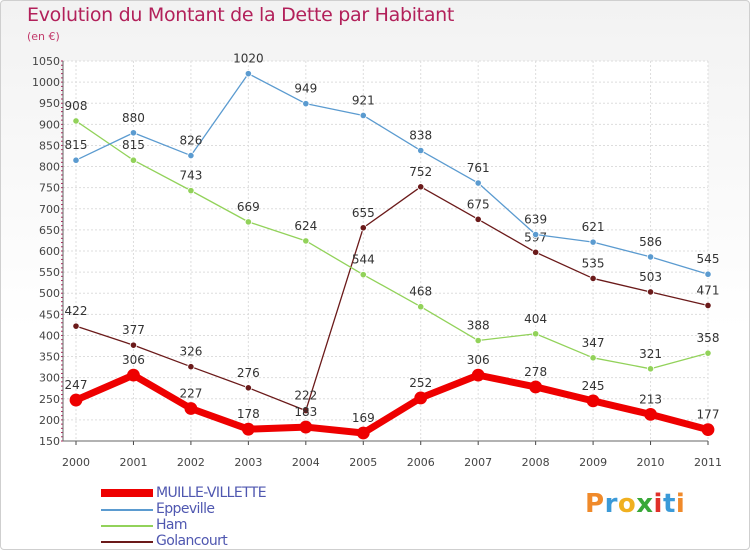 Image resolution: width=750 pixels, height=550 pixels. Describe the element at coordinates (420, 292) in the screenshot. I see `data-label: 468` at that location.